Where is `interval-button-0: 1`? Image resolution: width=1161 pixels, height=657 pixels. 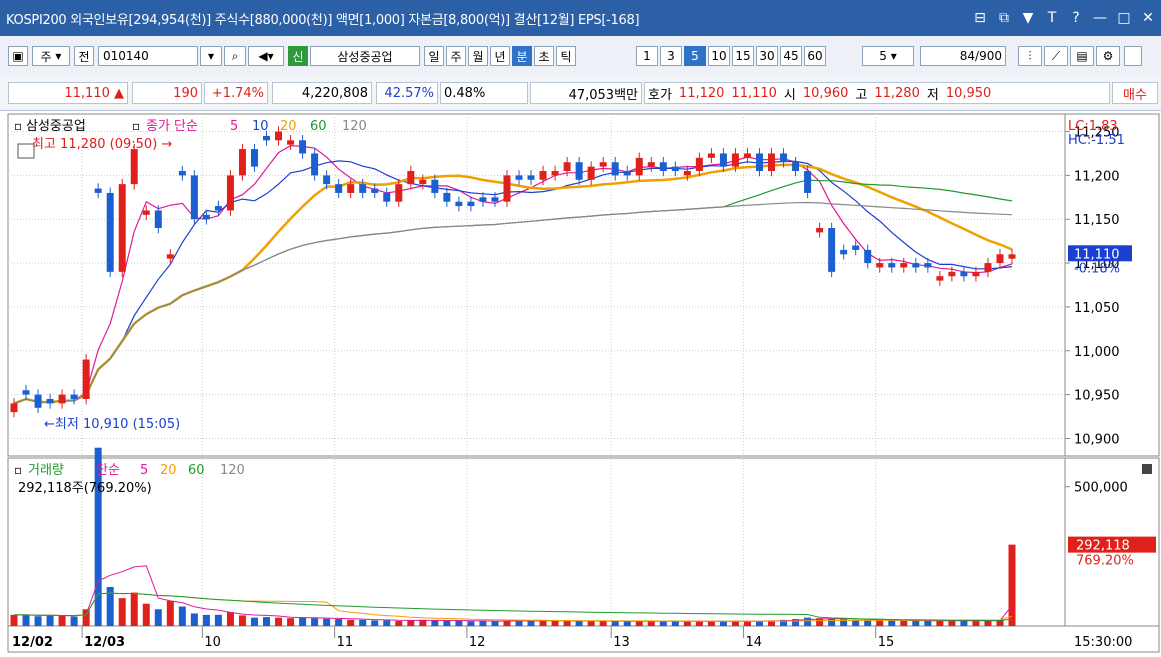
interval-button-0: 1 is located at coordinates (647, 56).